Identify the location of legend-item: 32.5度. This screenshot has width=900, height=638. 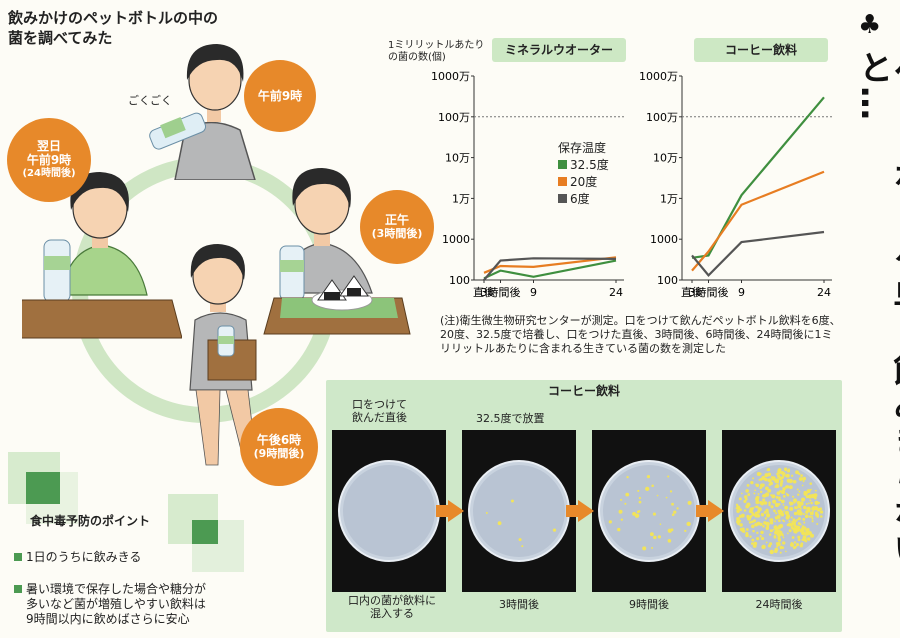
(583, 165).